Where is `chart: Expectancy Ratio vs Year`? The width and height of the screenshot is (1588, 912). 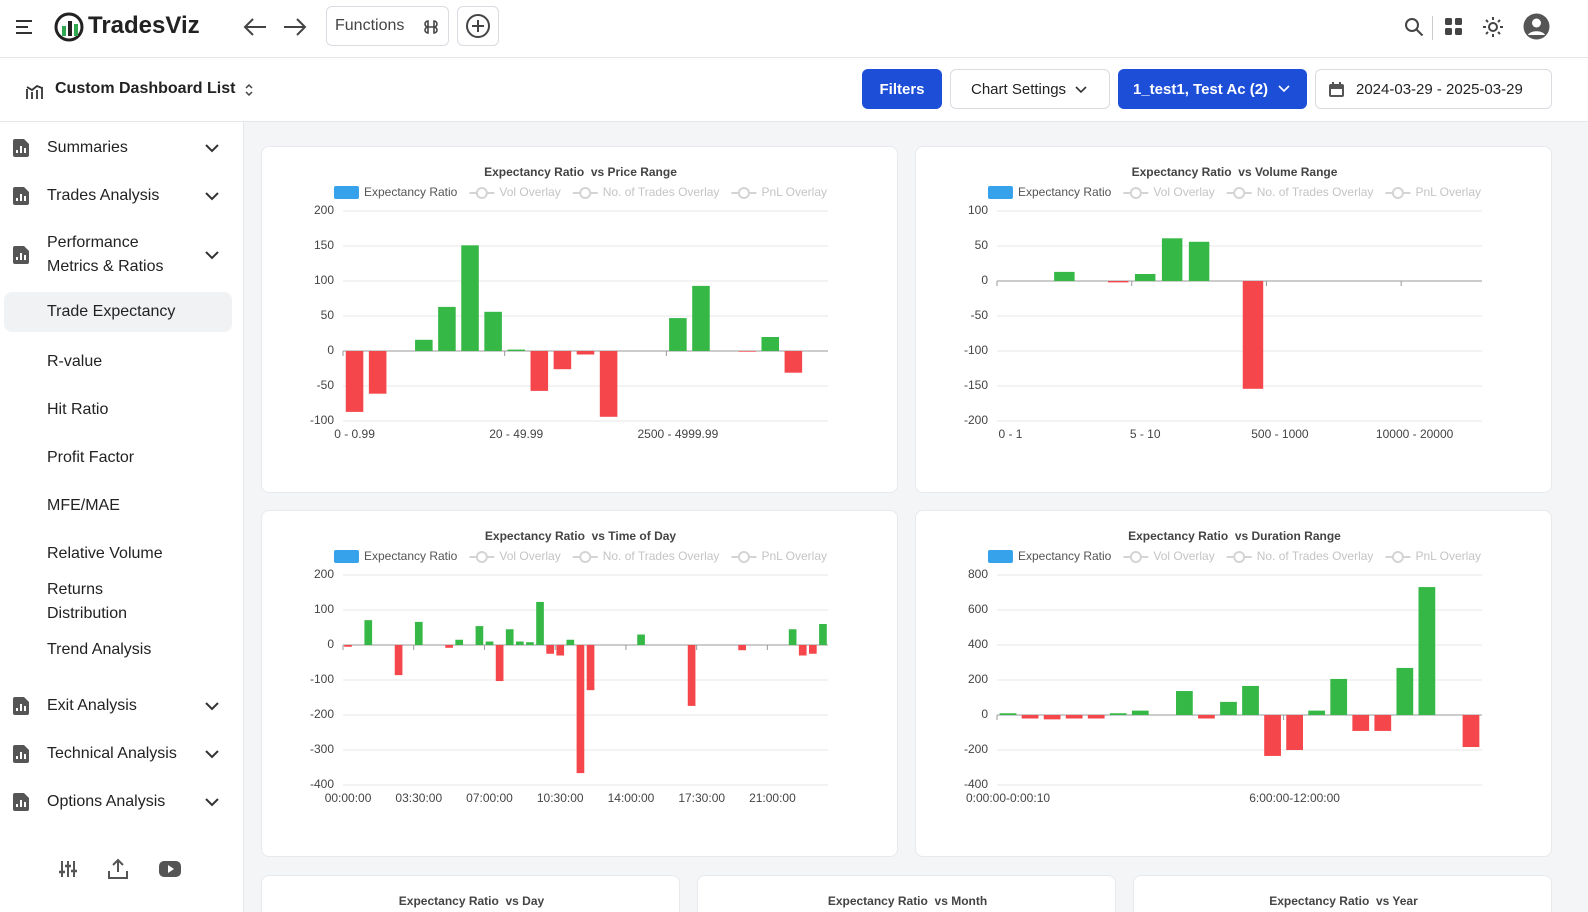
chart: Expectancy Ratio vs Year is located at coordinates (1343, 901).